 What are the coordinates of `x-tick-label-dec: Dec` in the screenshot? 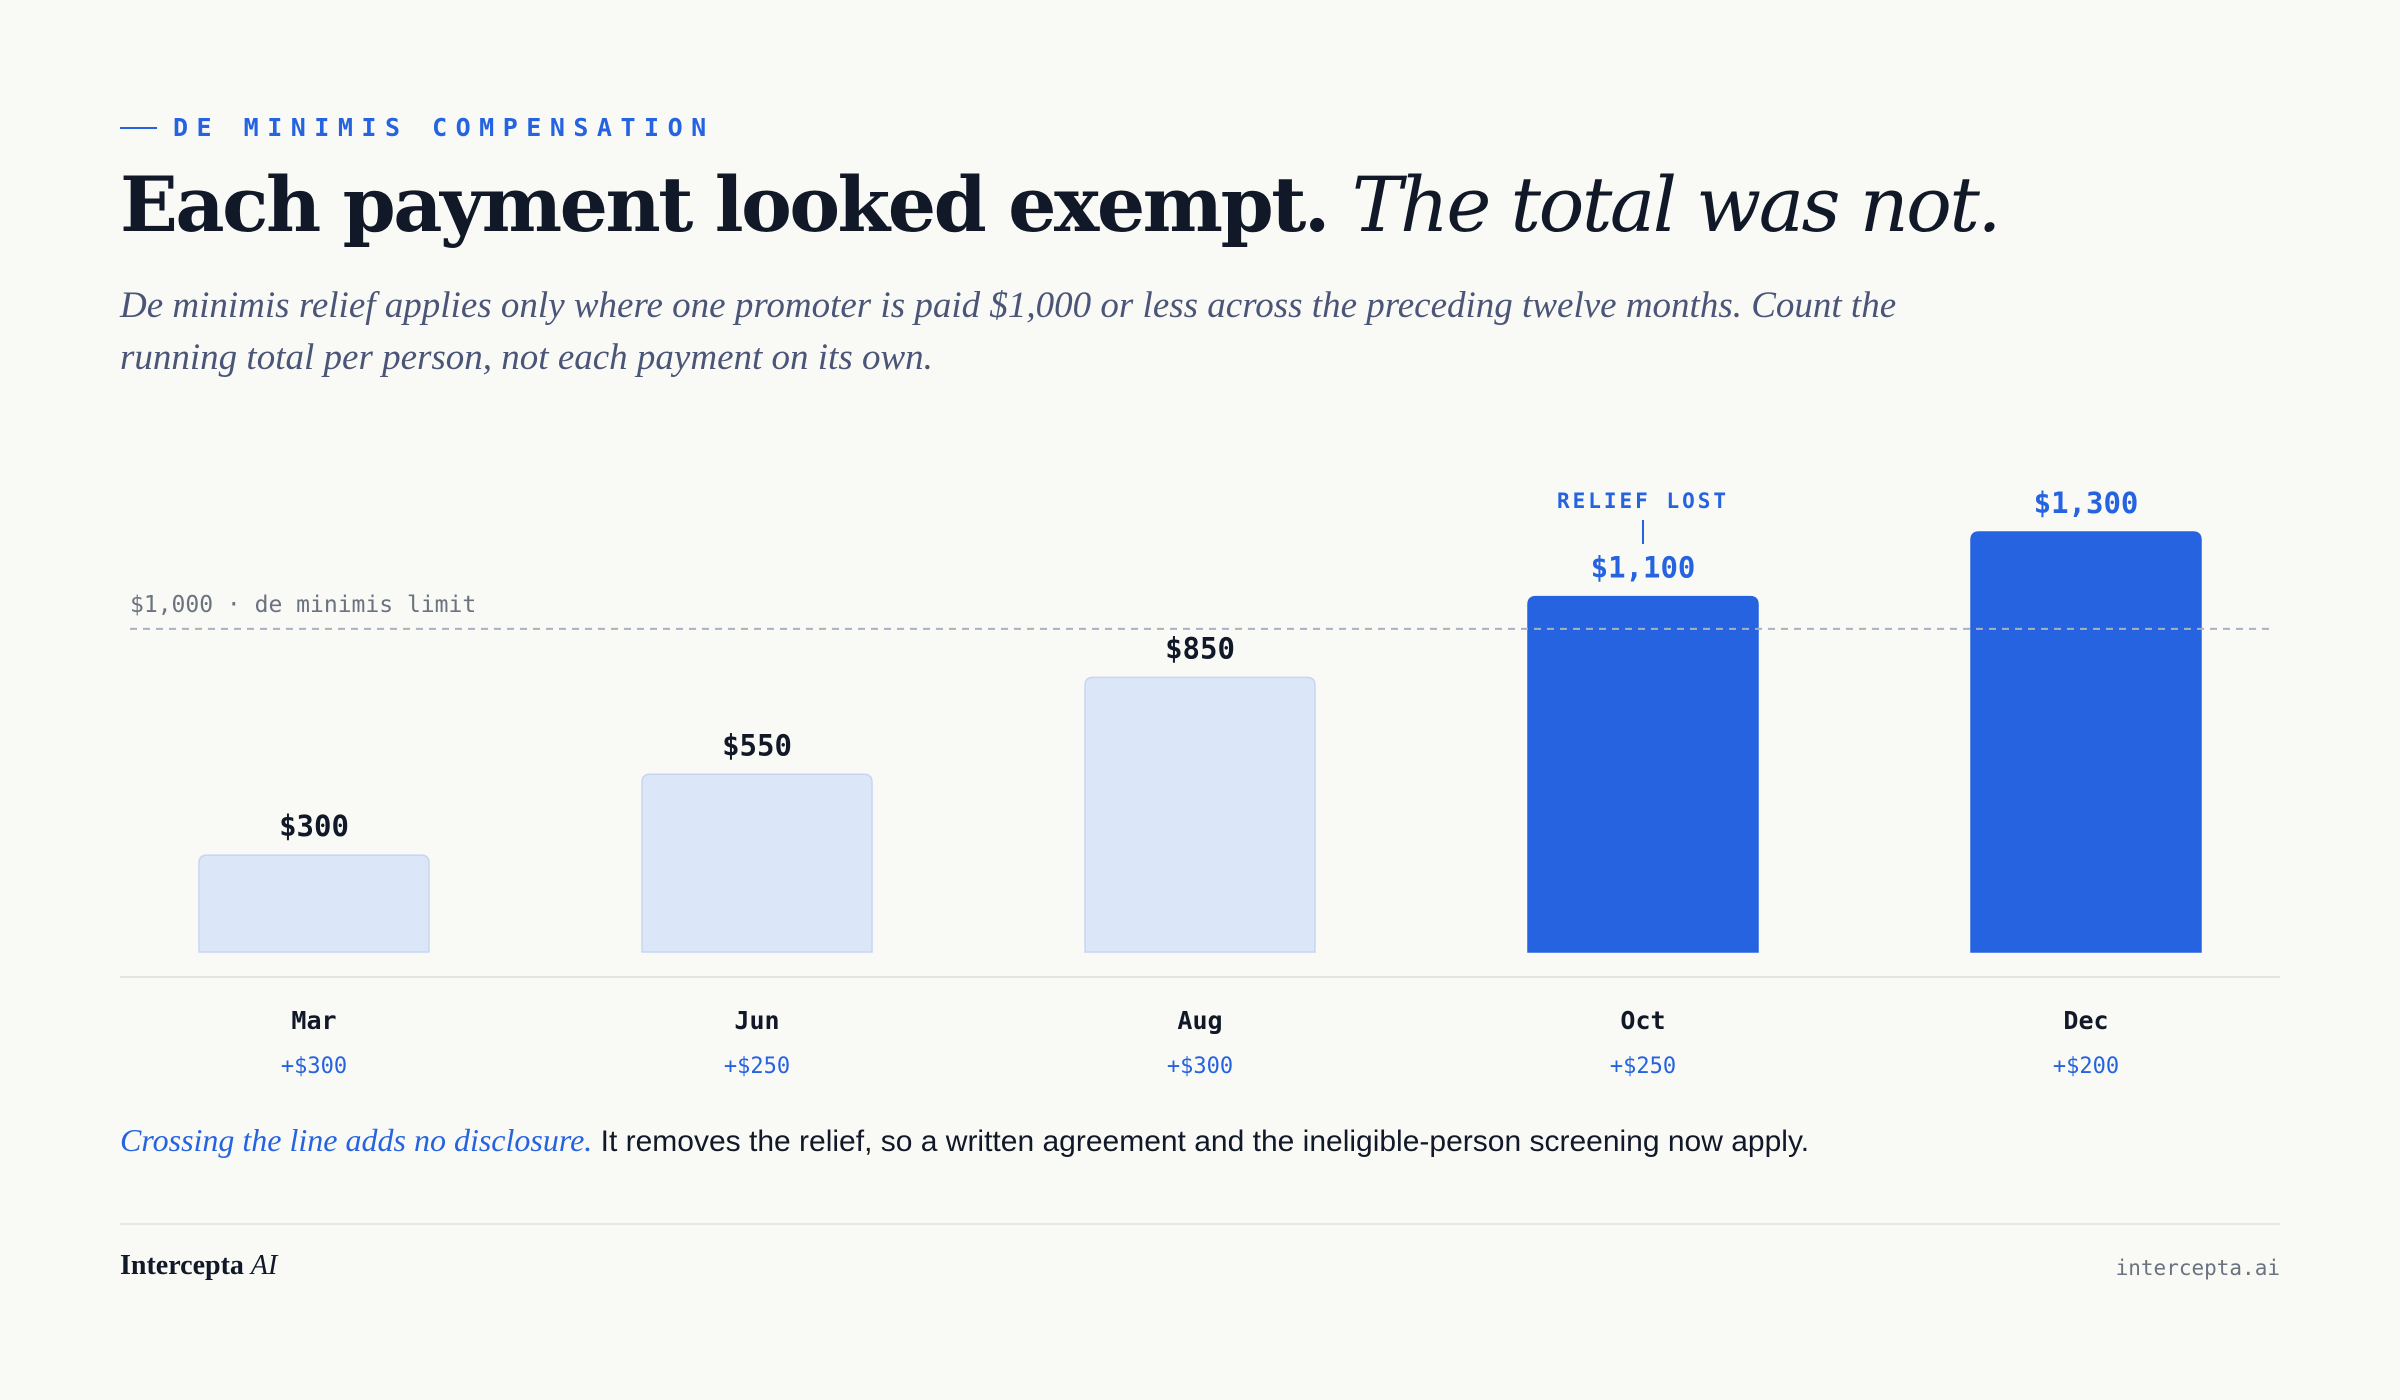 It's located at (2085, 1020).